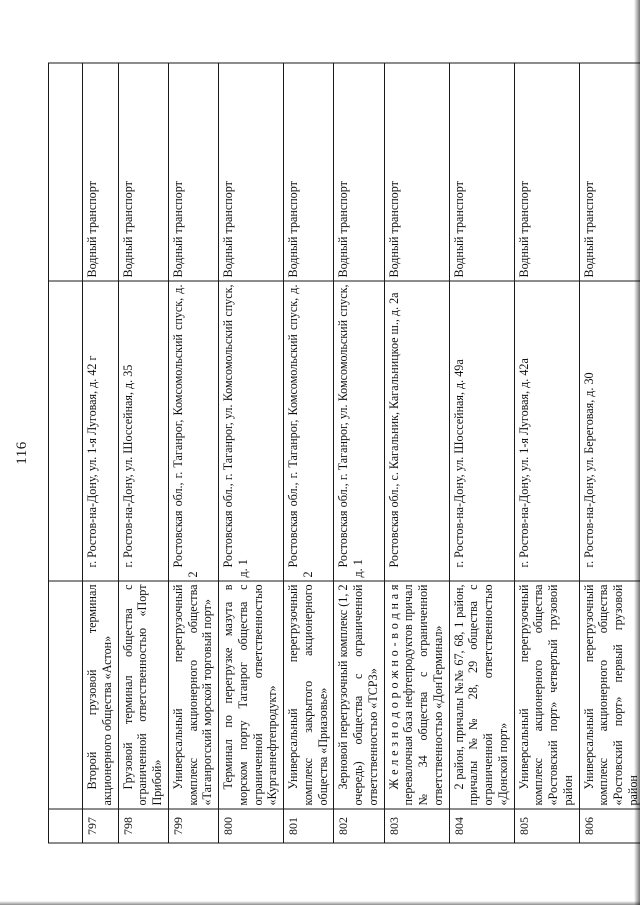 This screenshot has height=905, width=640. What do you see at coordinates (609, 825) in the screenshot?
I see `cell-number: 806` at bounding box center [609, 825].